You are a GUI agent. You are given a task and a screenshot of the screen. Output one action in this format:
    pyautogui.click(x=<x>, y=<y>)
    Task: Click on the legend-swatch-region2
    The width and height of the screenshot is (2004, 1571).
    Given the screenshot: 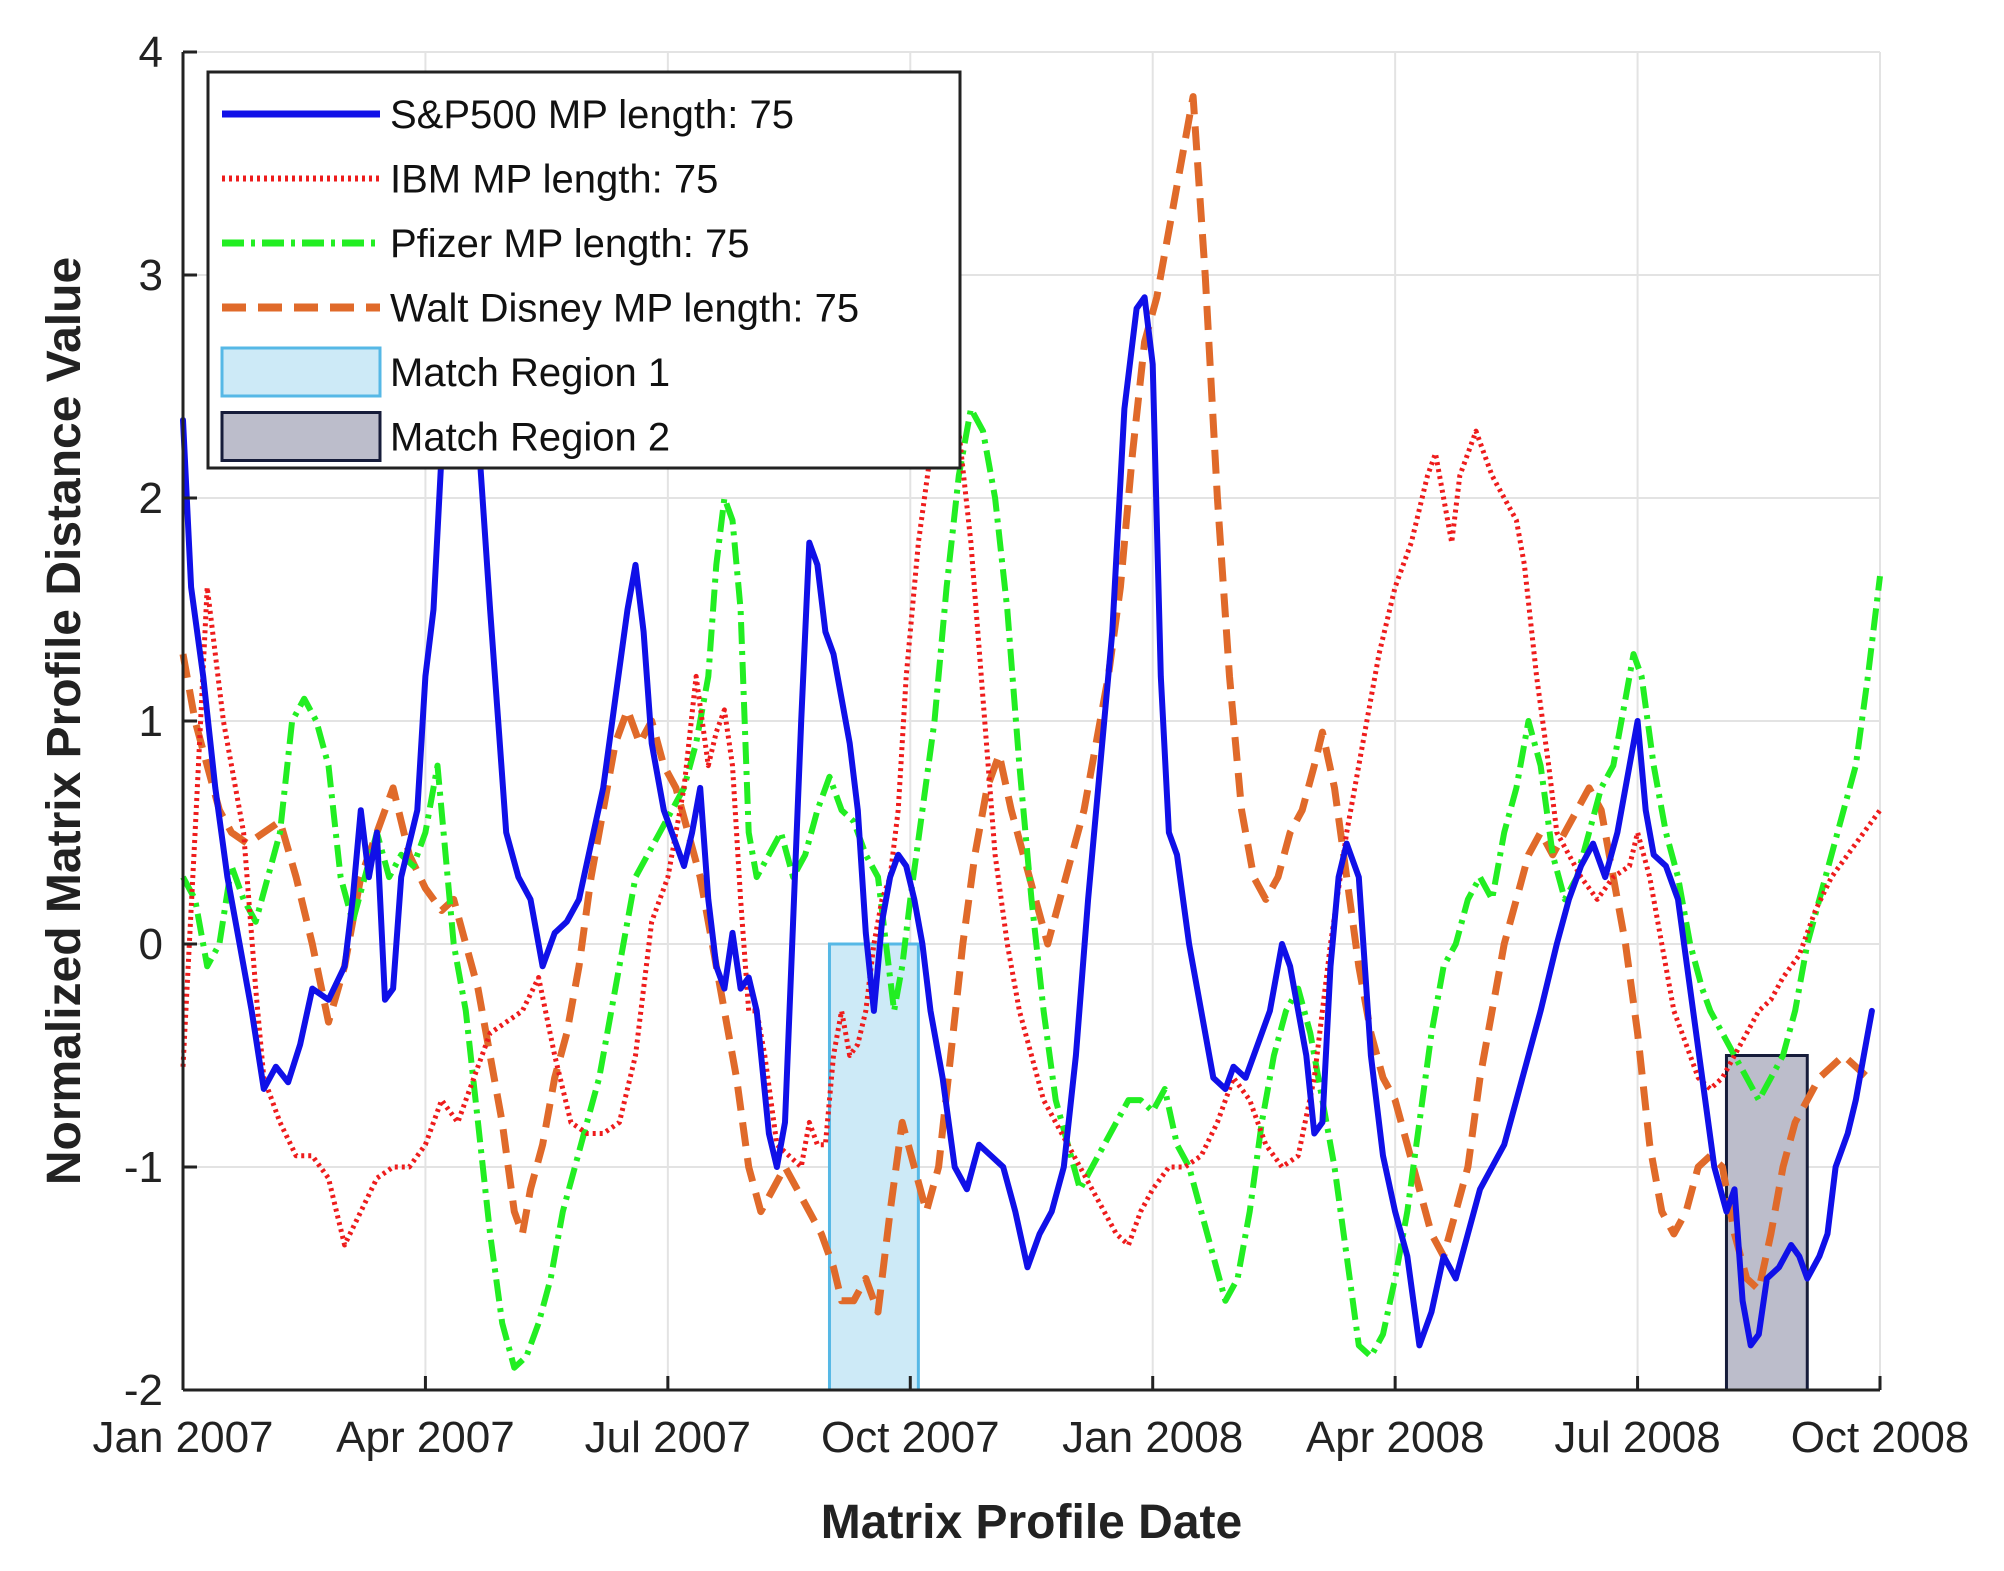 What is the action you would take?
    pyautogui.click(x=301, y=436)
    